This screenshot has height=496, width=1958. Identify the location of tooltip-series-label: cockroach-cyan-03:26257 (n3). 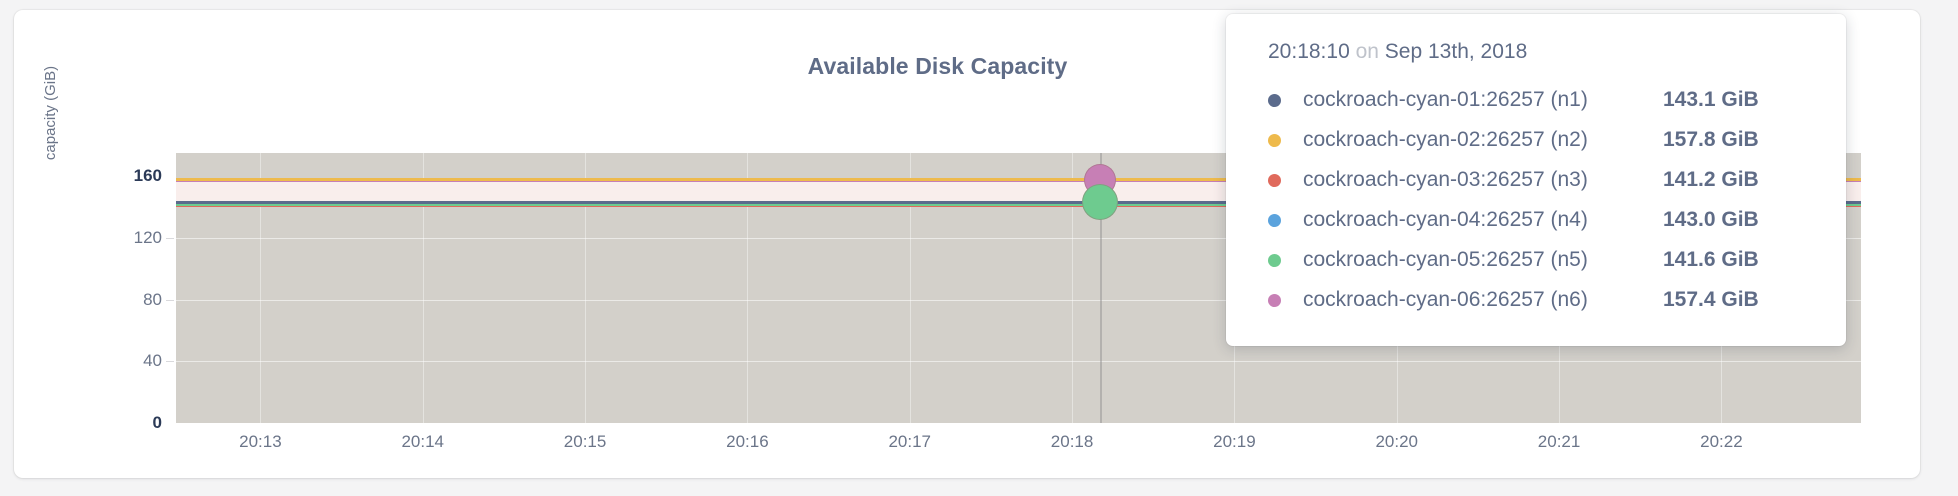
(1445, 179).